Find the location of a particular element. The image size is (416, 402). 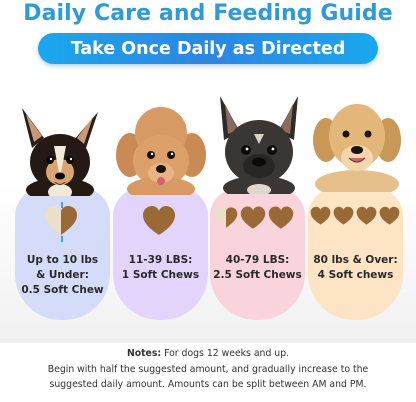

tier-caption-line: & Under: is located at coordinates (62, 275).